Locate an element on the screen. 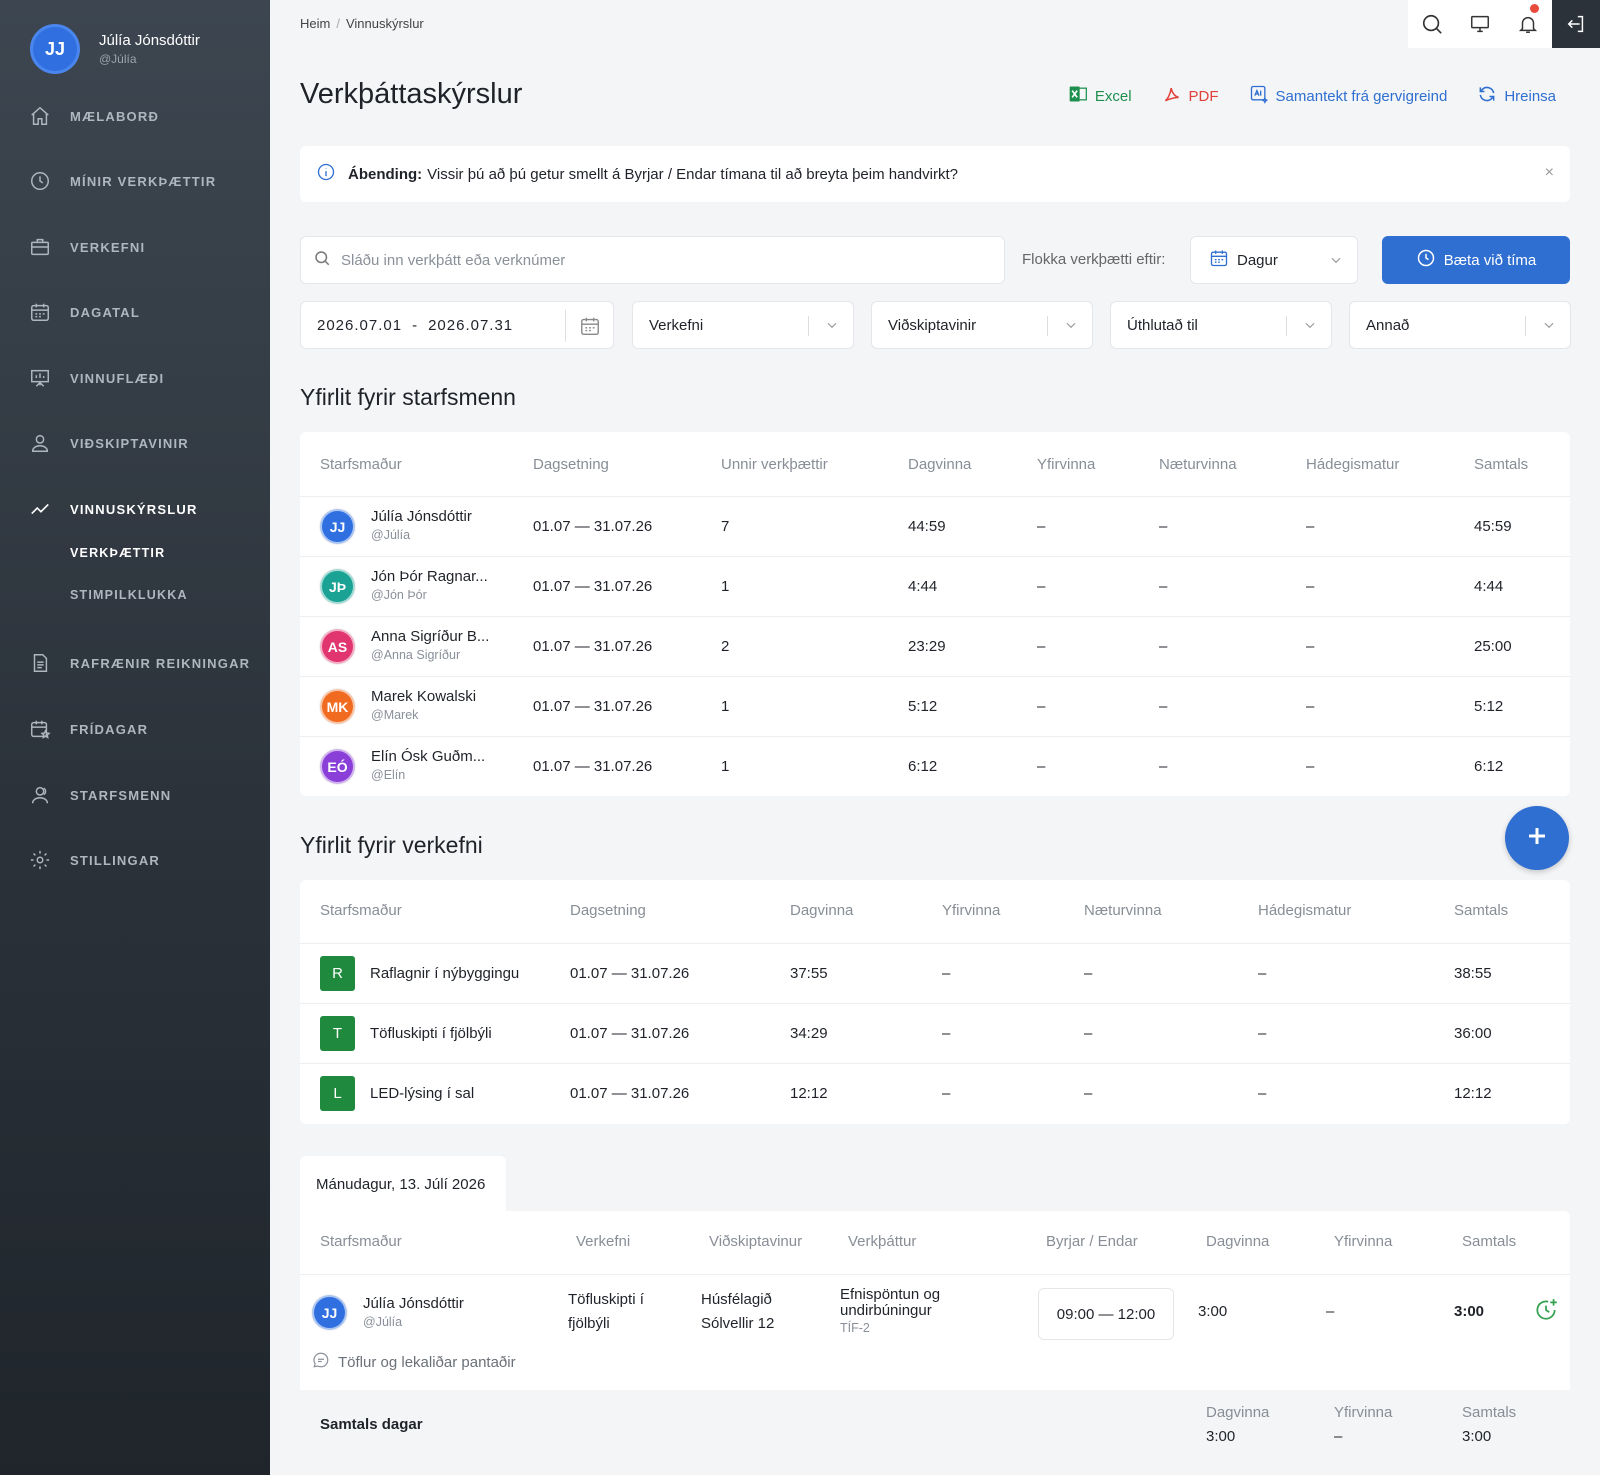 This screenshot has height=1475, width=1600. presentation-icon is located at coordinates (40, 378).